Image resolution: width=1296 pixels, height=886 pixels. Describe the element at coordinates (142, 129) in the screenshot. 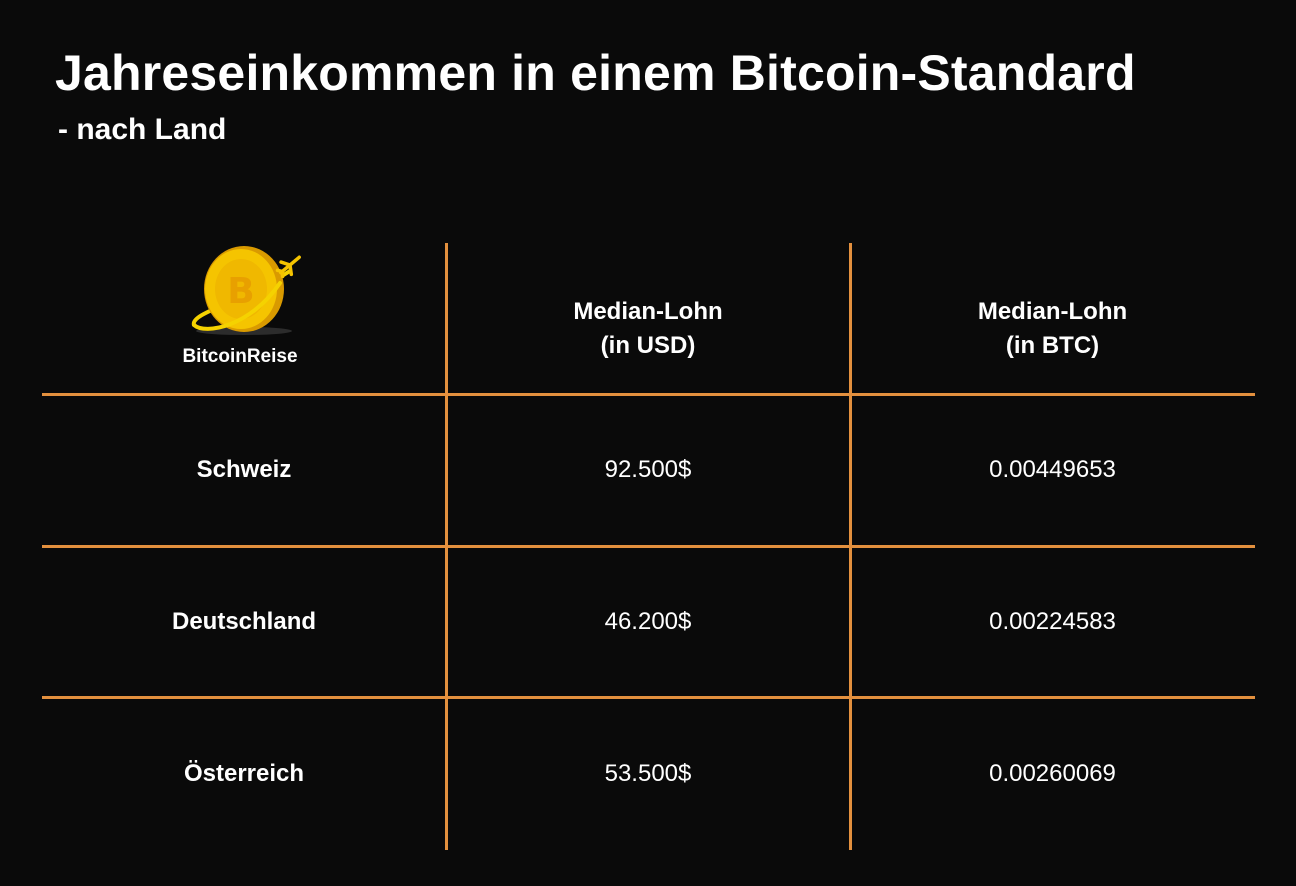

I see `page-subtitle: - nach Land` at that location.